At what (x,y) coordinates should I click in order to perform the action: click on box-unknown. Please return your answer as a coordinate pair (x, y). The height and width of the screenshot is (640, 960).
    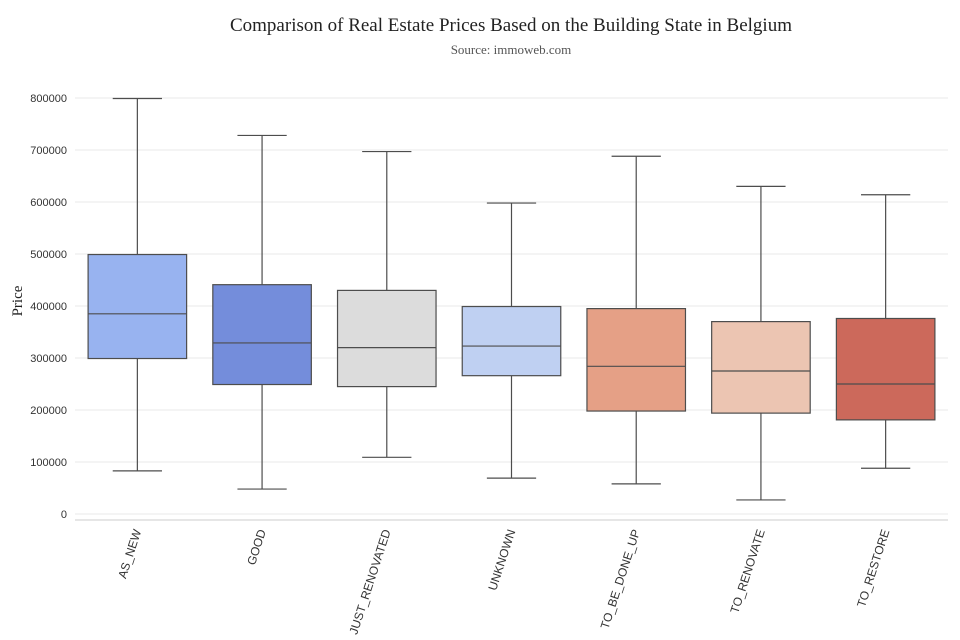
    Looking at the image, I should click on (511, 340).